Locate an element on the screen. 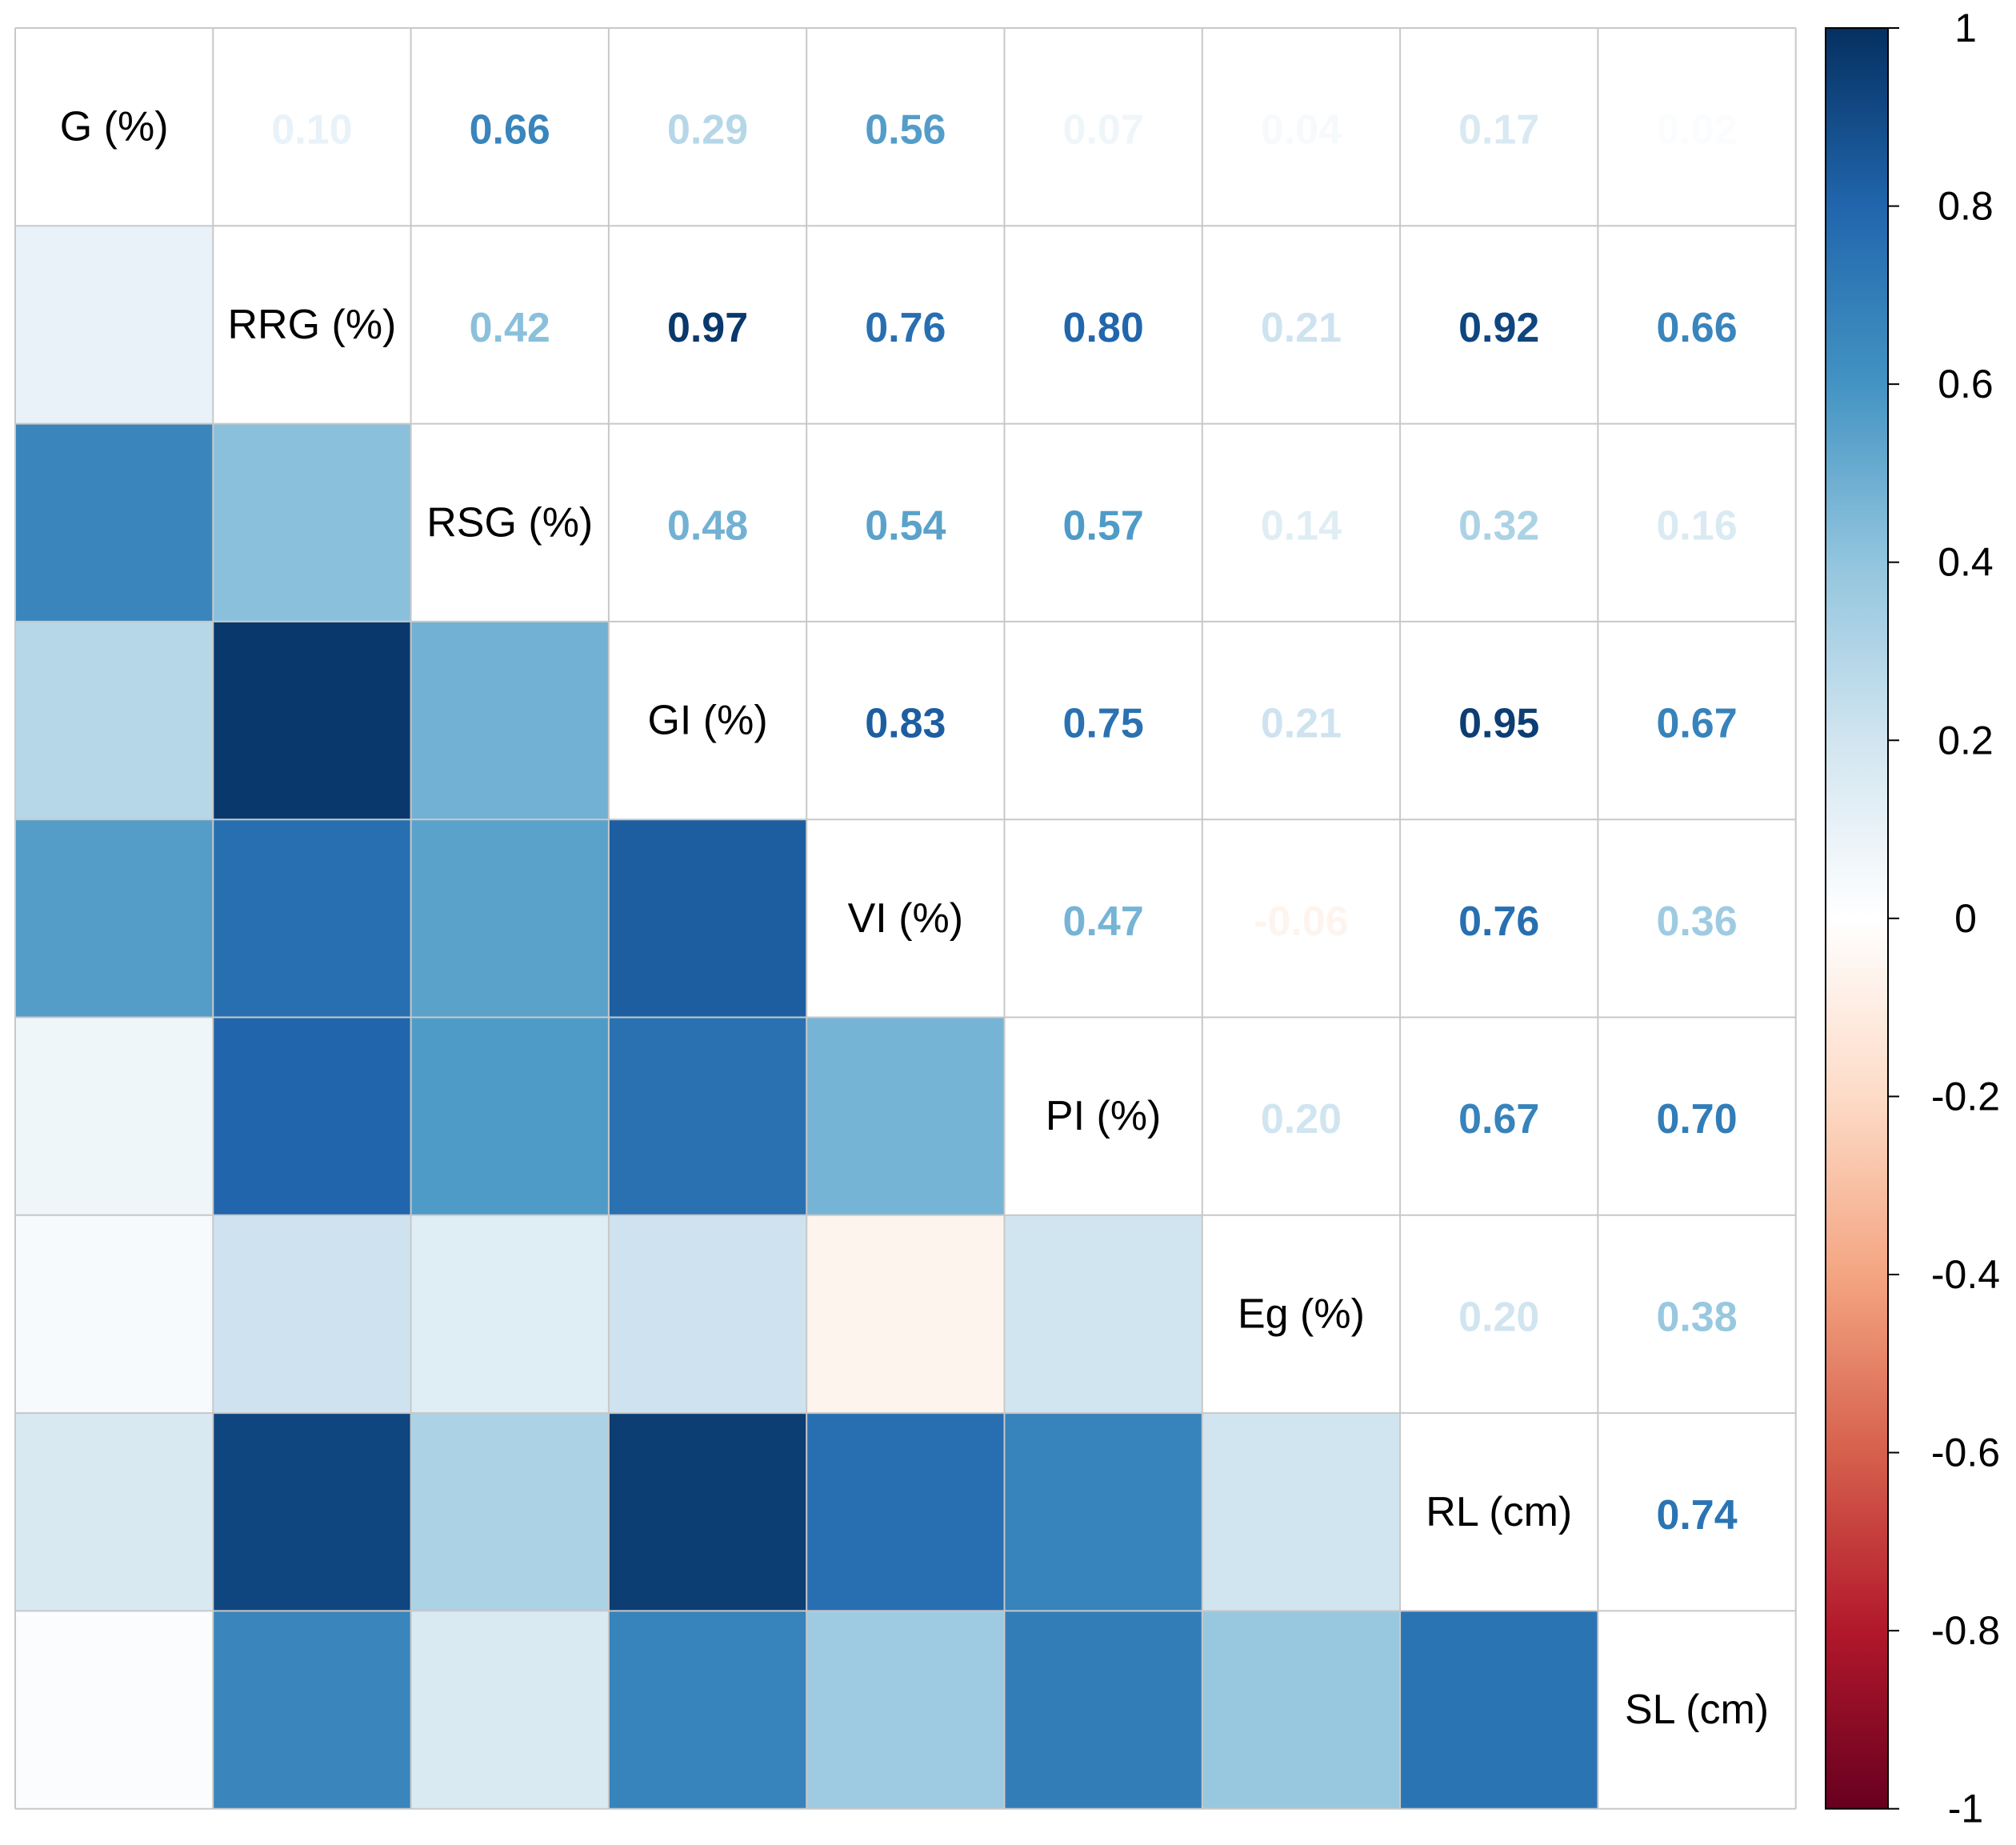 Image resolution: width=2016 pixels, height=1845 pixels. variable-label: Eg (%) is located at coordinates (1301, 1314).